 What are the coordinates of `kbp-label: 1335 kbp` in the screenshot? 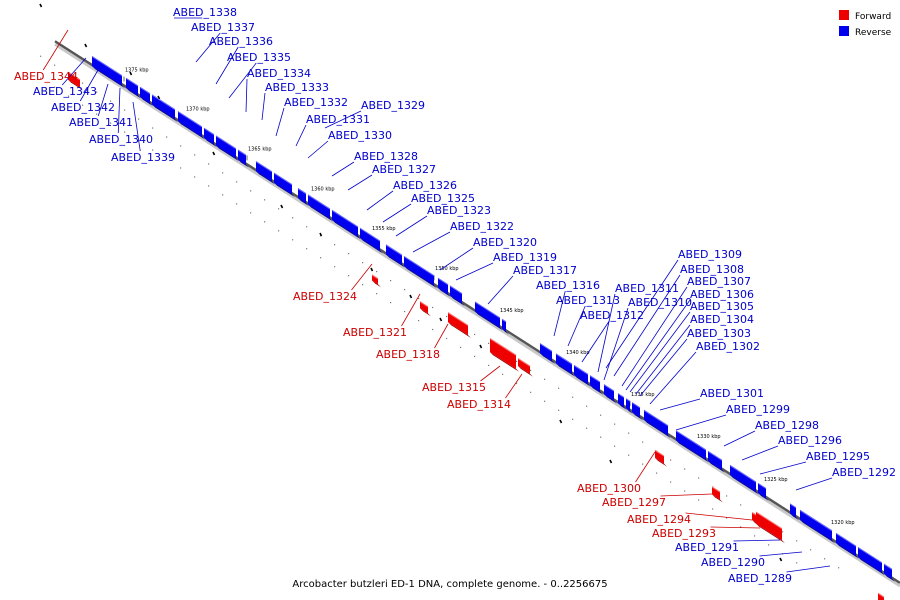 It's located at (643, 395).